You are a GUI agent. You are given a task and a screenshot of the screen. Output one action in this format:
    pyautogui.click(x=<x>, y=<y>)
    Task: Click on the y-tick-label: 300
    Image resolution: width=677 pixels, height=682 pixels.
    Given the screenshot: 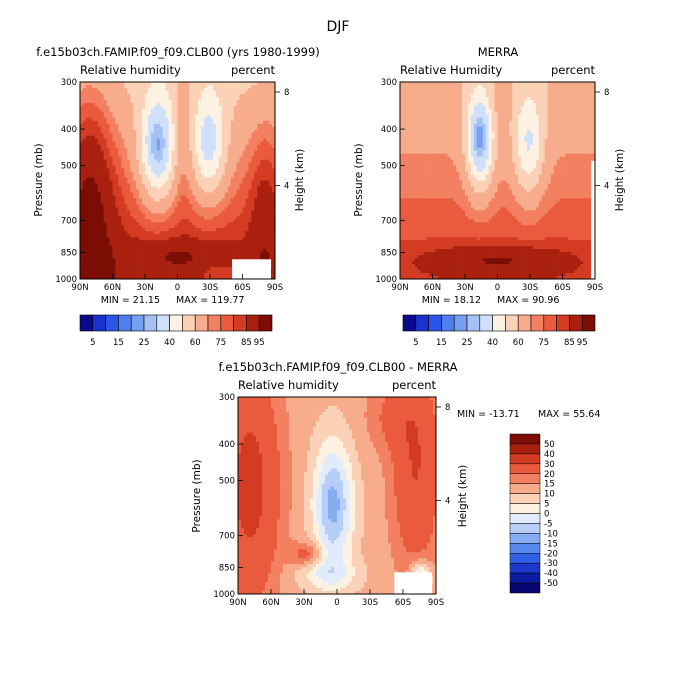 What is the action you would take?
    pyautogui.click(x=69, y=83)
    